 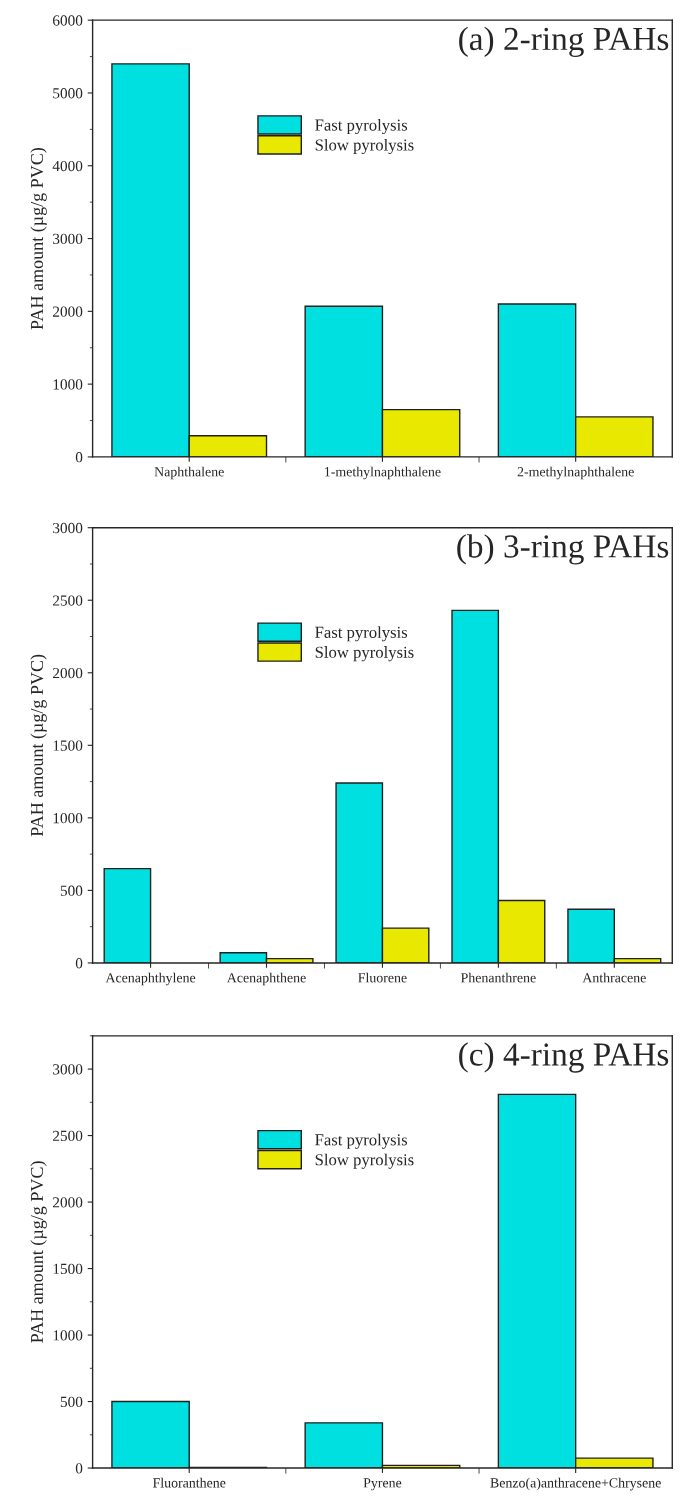 What do you see at coordinates (564, 1057) in the screenshot?
I see `chart-title: (c) 4-ring PAHs` at bounding box center [564, 1057].